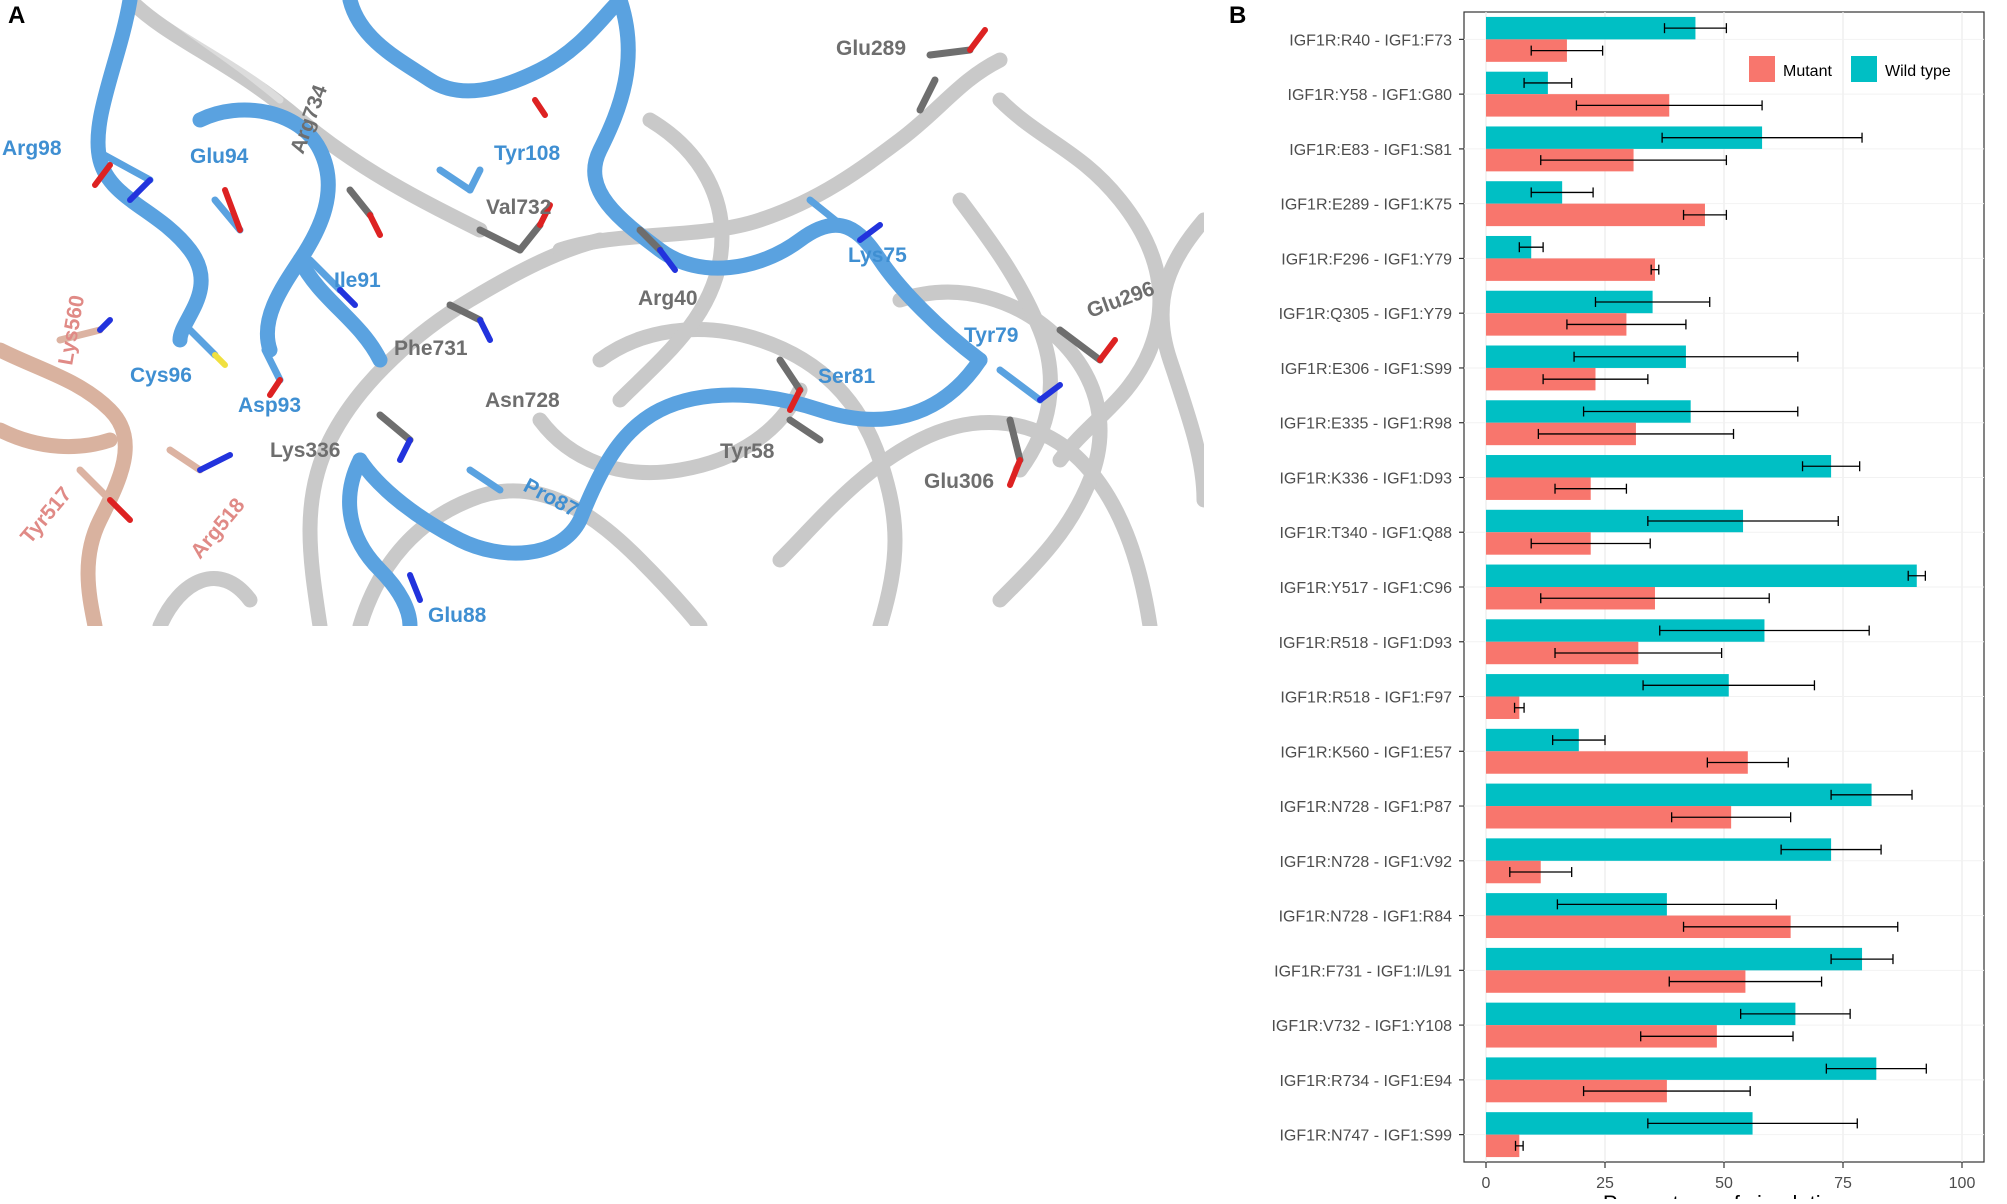 The width and height of the screenshot is (2007, 1204). What do you see at coordinates (847, 376) in the screenshot?
I see `residue-label: Ser81` at bounding box center [847, 376].